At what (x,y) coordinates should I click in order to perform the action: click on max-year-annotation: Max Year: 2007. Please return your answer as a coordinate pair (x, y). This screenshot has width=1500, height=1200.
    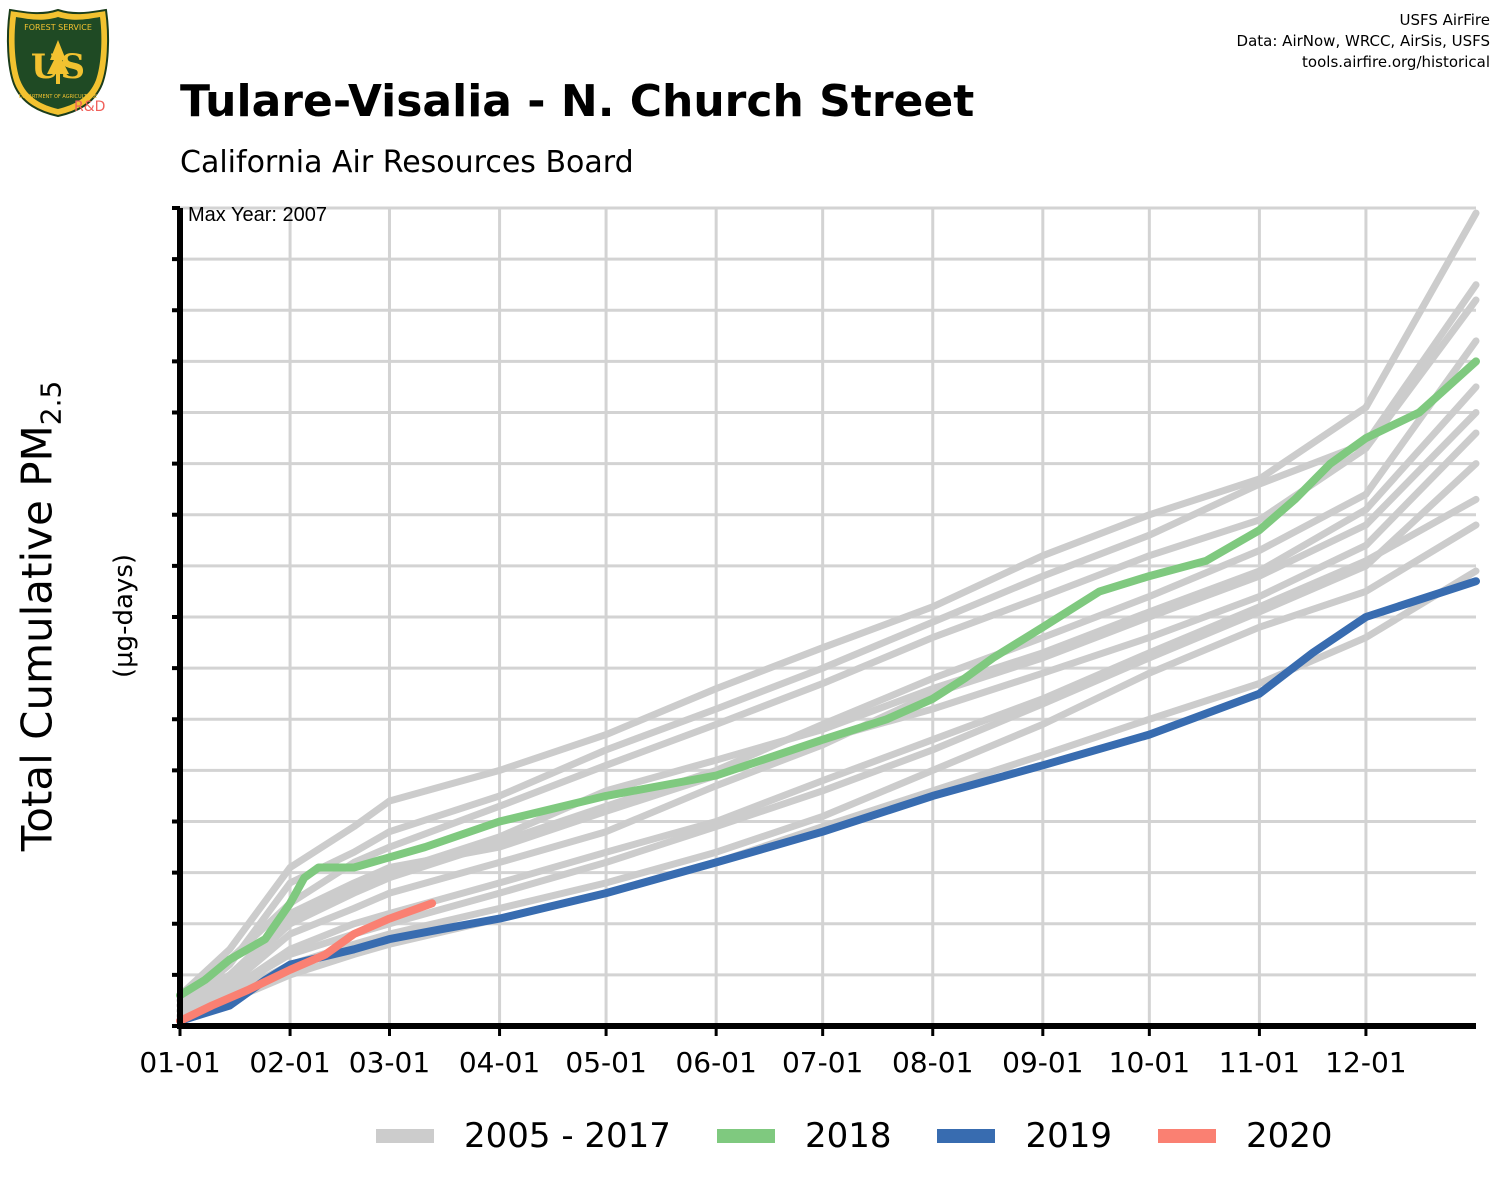
    Looking at the image, I should click on (257, 215).